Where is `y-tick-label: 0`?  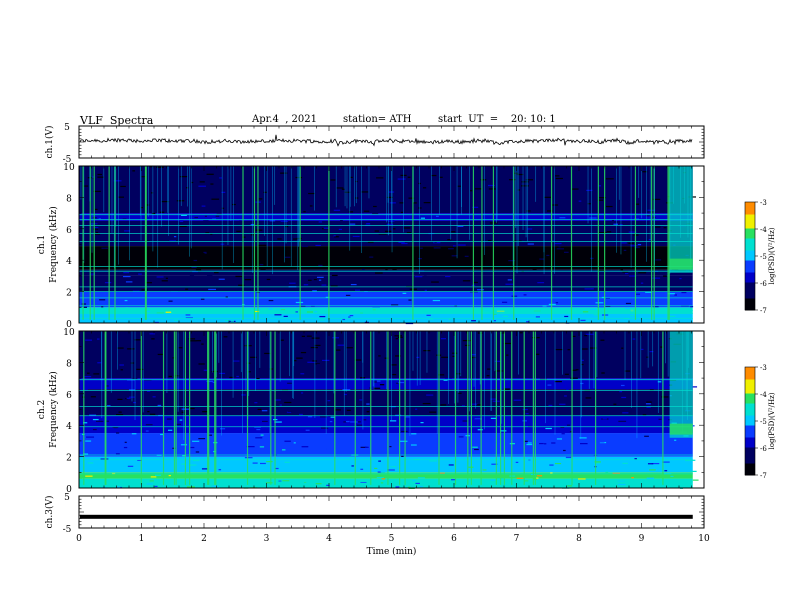
y-tick-label: 0 is located at coordinates (69, 490).